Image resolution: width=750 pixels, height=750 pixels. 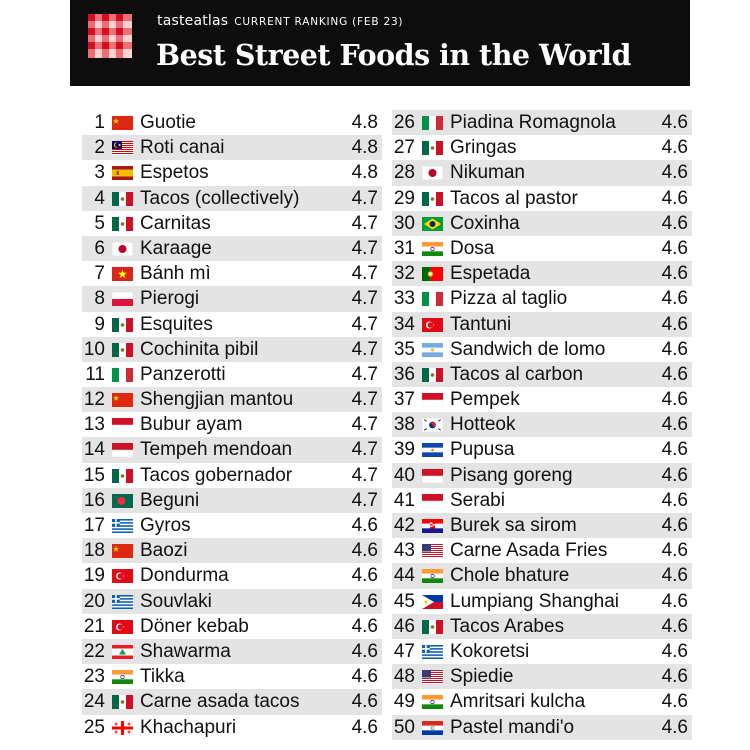 I want to click on ranking-row: 22 Shawarma 4.6, so click(x=232, y=651).